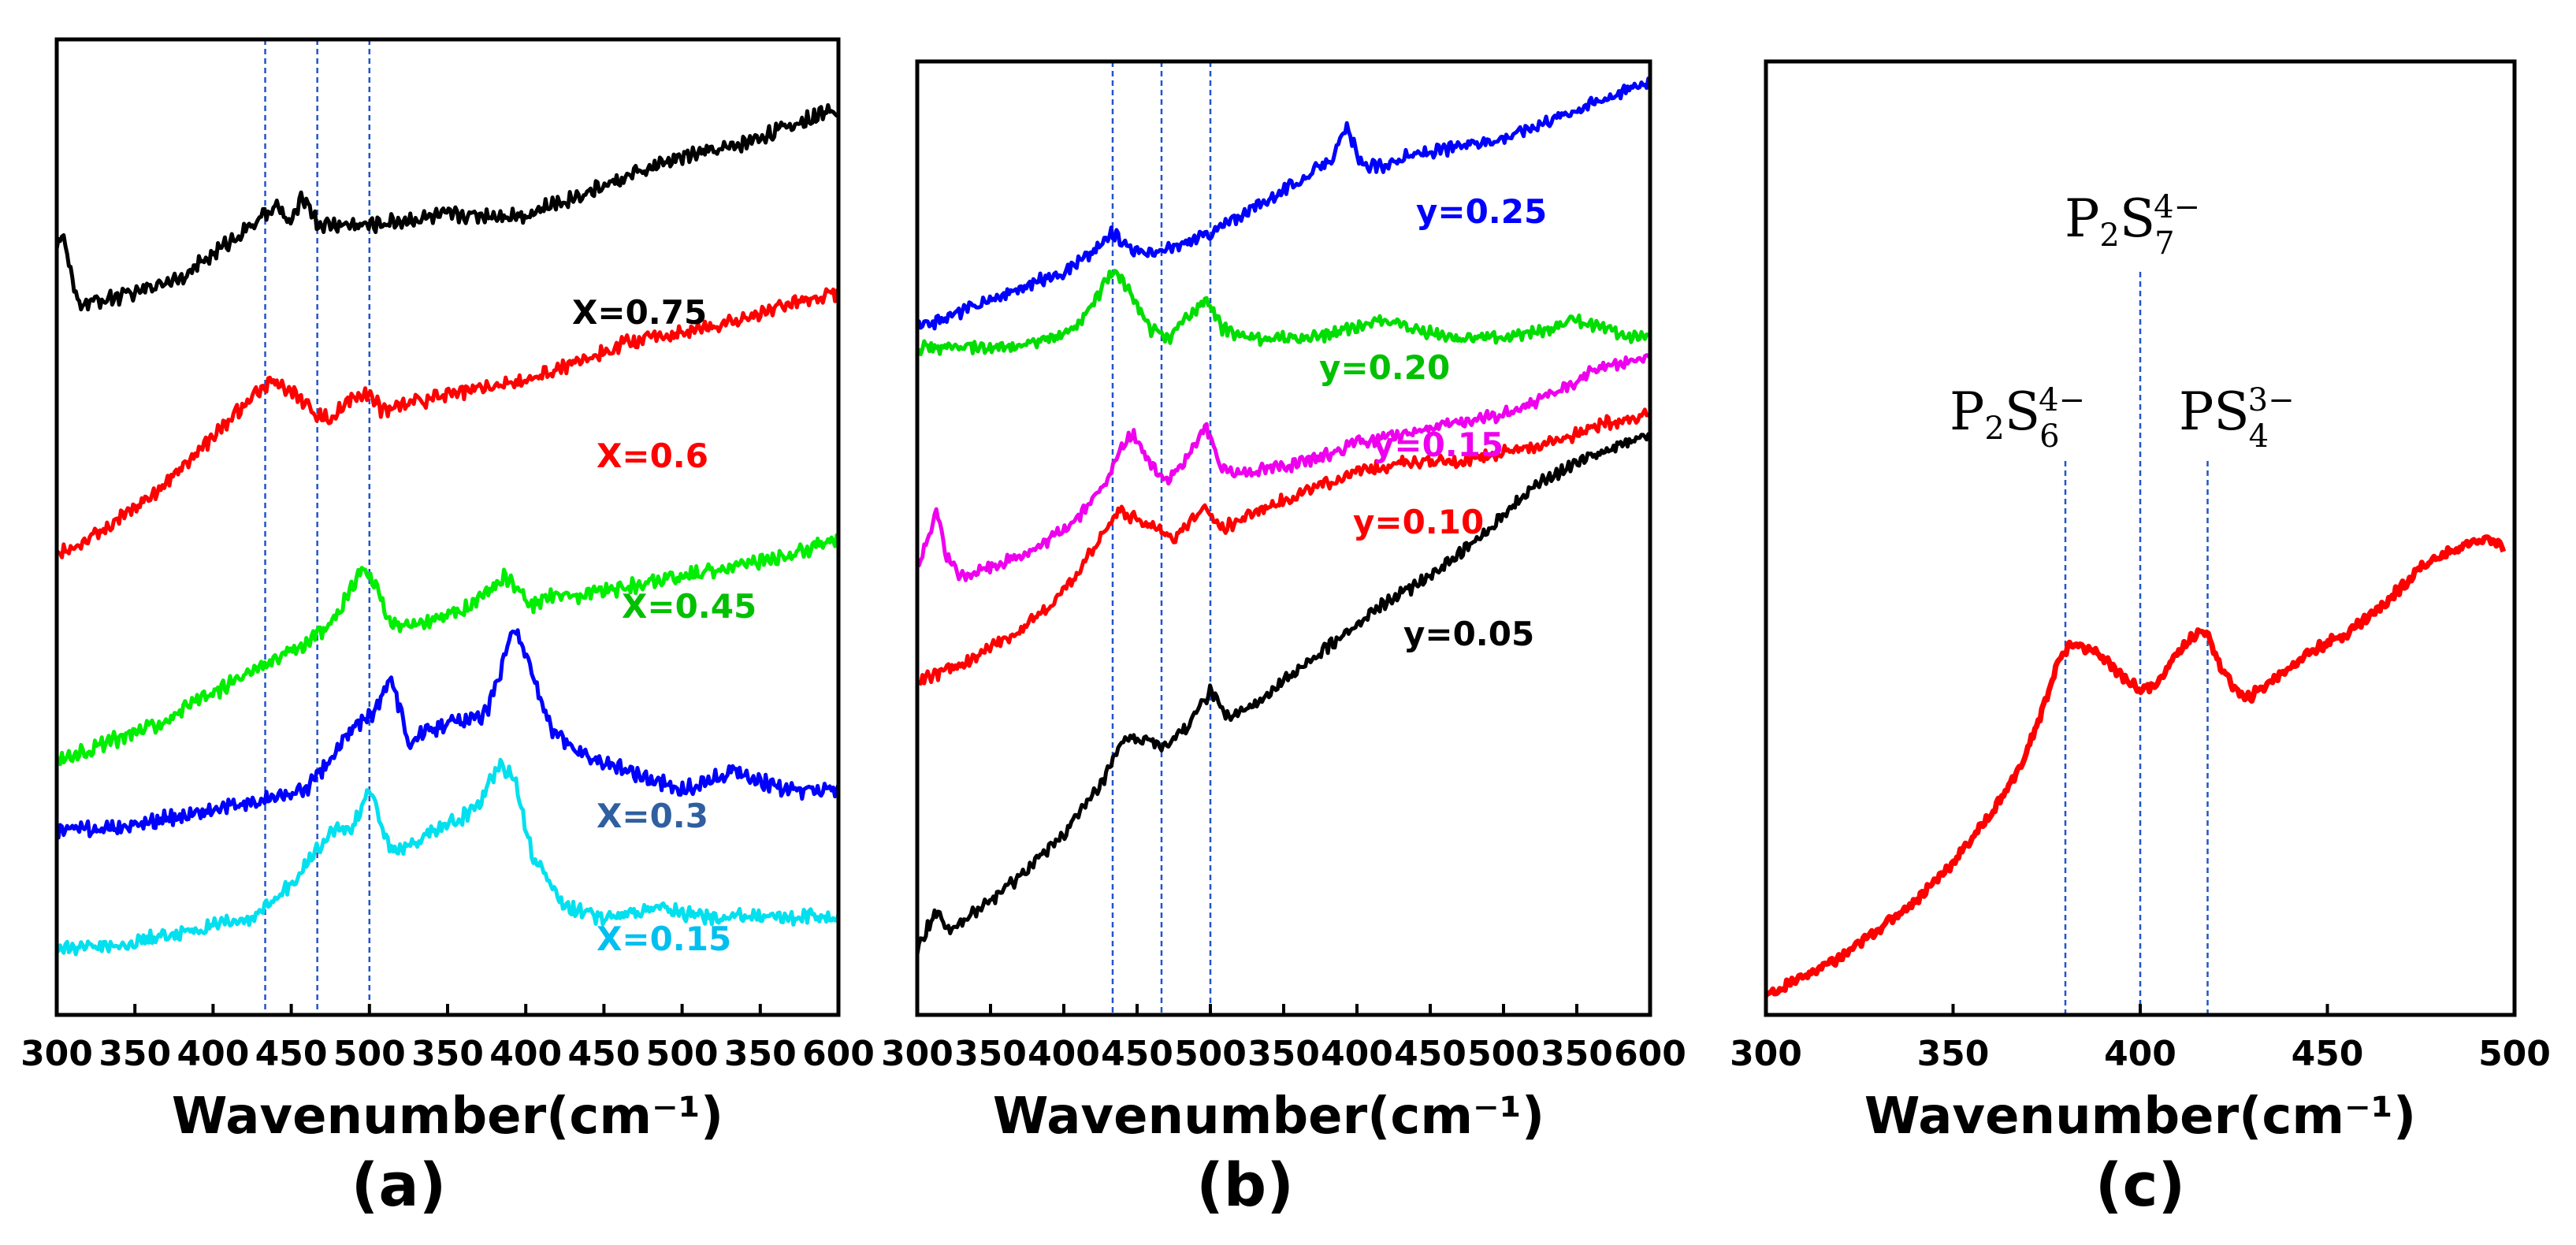 The width and height of the screenshot is (2576, 1245). Describe the element at coordinates (639, 312) in the screenshot. I see `series-label-x075: X=0.75` at that location.